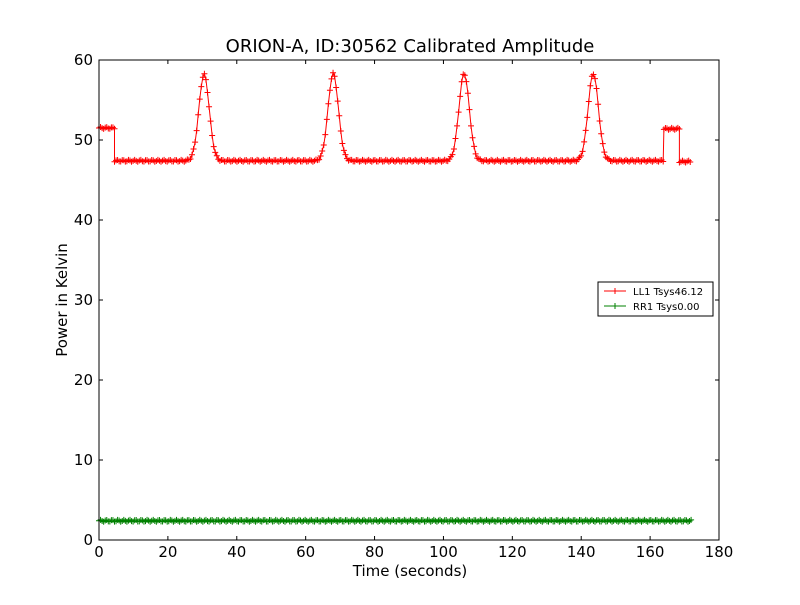 The image size is (800, 605). What do you see at coordinates (83, 460) in the screenshot?
I see `y-tick-label: 10` at bounding box center [83, 460].